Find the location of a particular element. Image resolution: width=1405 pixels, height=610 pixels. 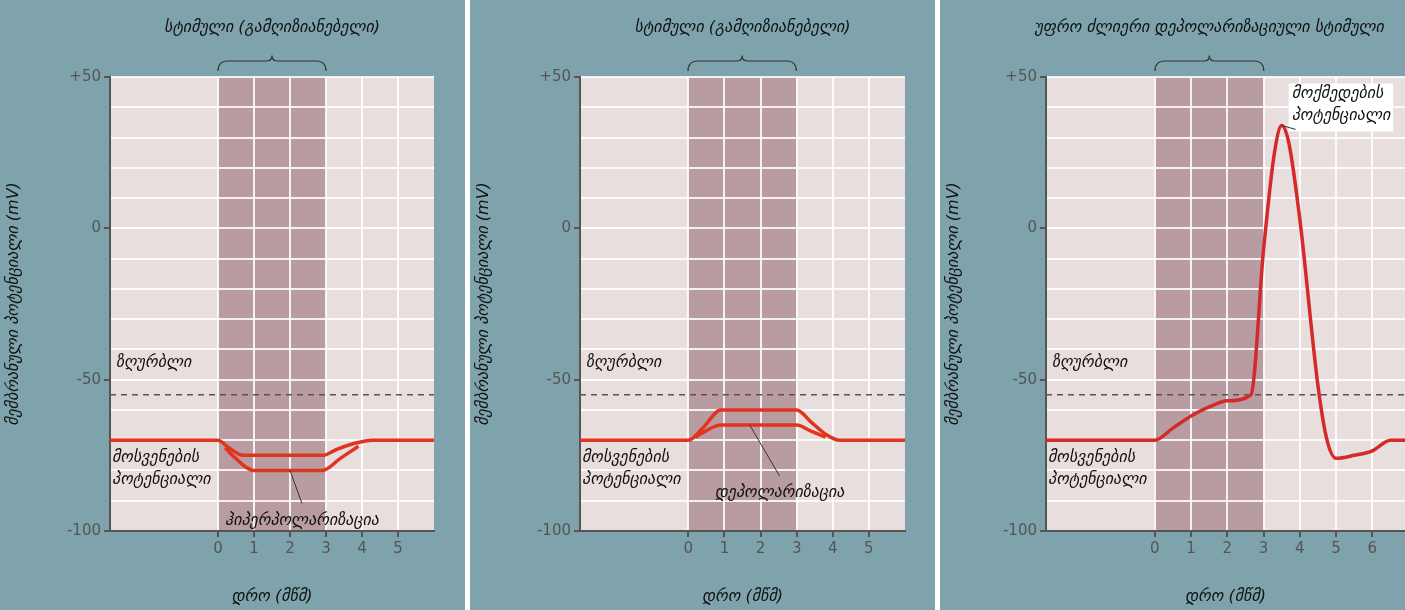

chart-title: უფრო ძლიერი დეპოლარიზაციული სტიმული is located at coordinates (1209, 27).